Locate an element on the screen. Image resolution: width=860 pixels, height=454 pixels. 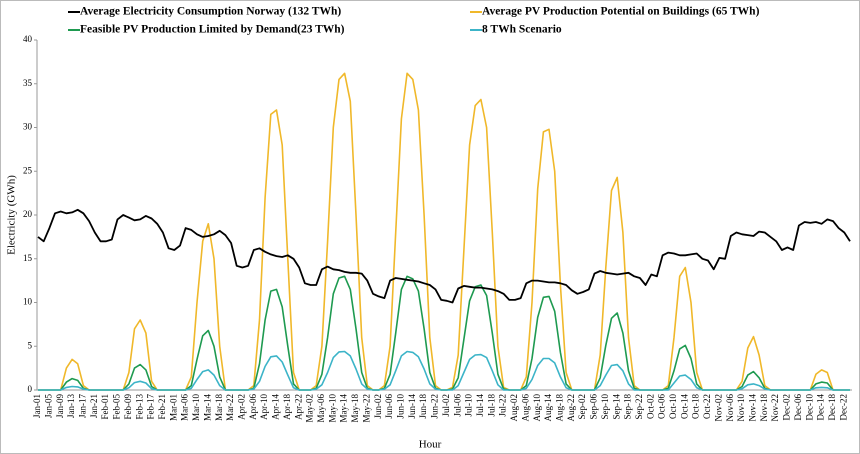
x-tick-label: Nov-10 is located at coordinates (741, 408).